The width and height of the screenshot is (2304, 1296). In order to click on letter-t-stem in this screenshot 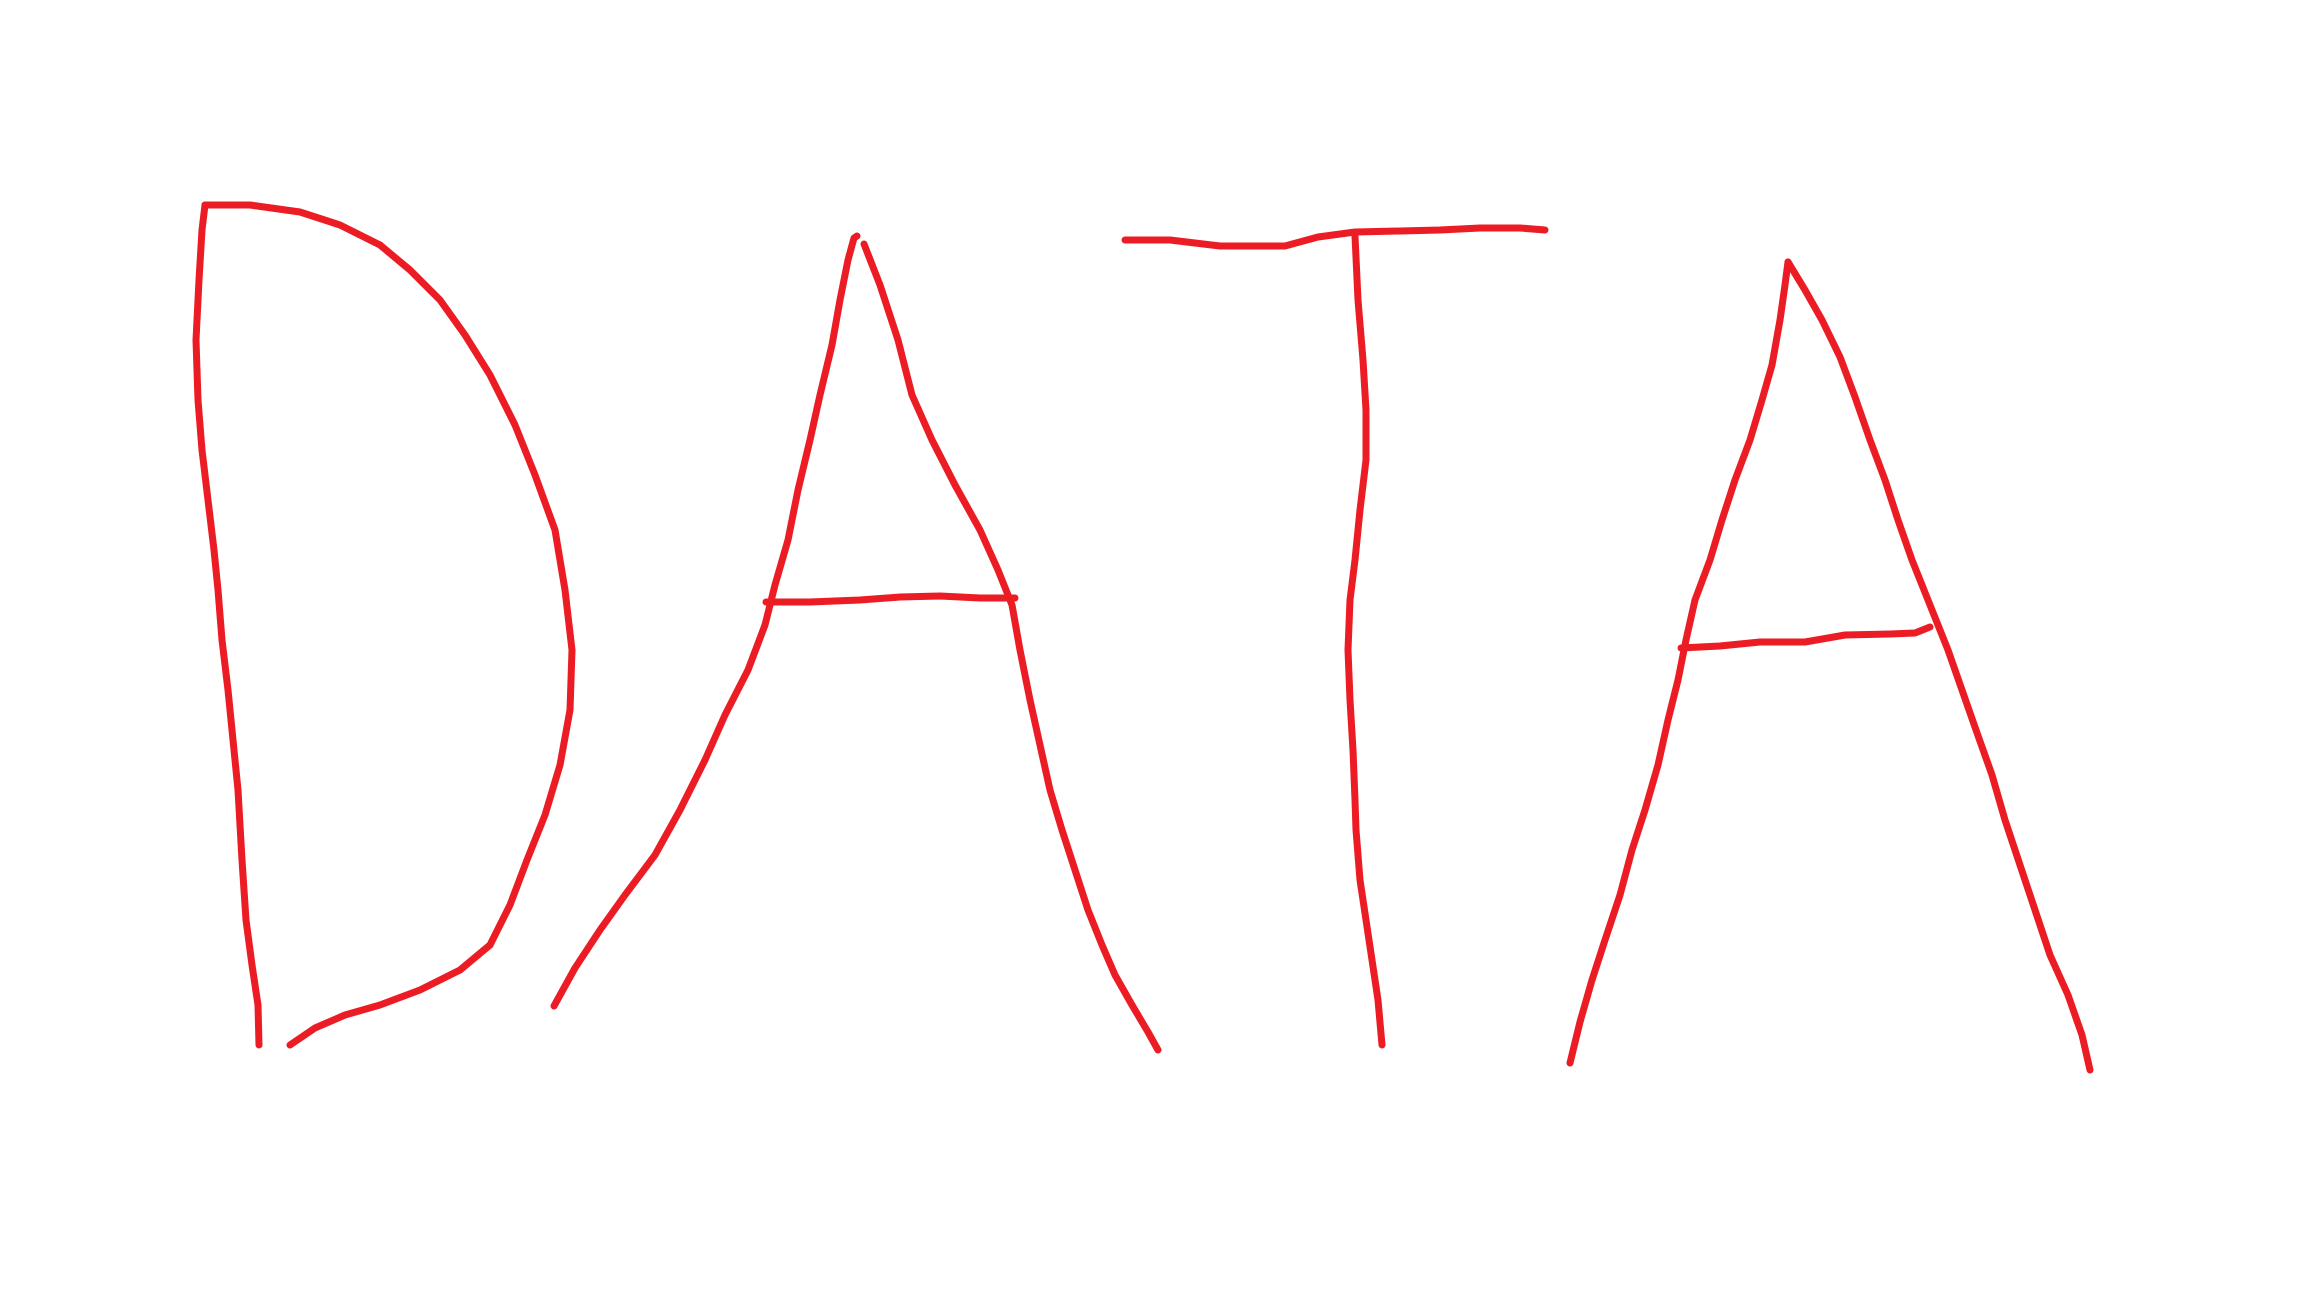, I will do `click(1365, 640)`.